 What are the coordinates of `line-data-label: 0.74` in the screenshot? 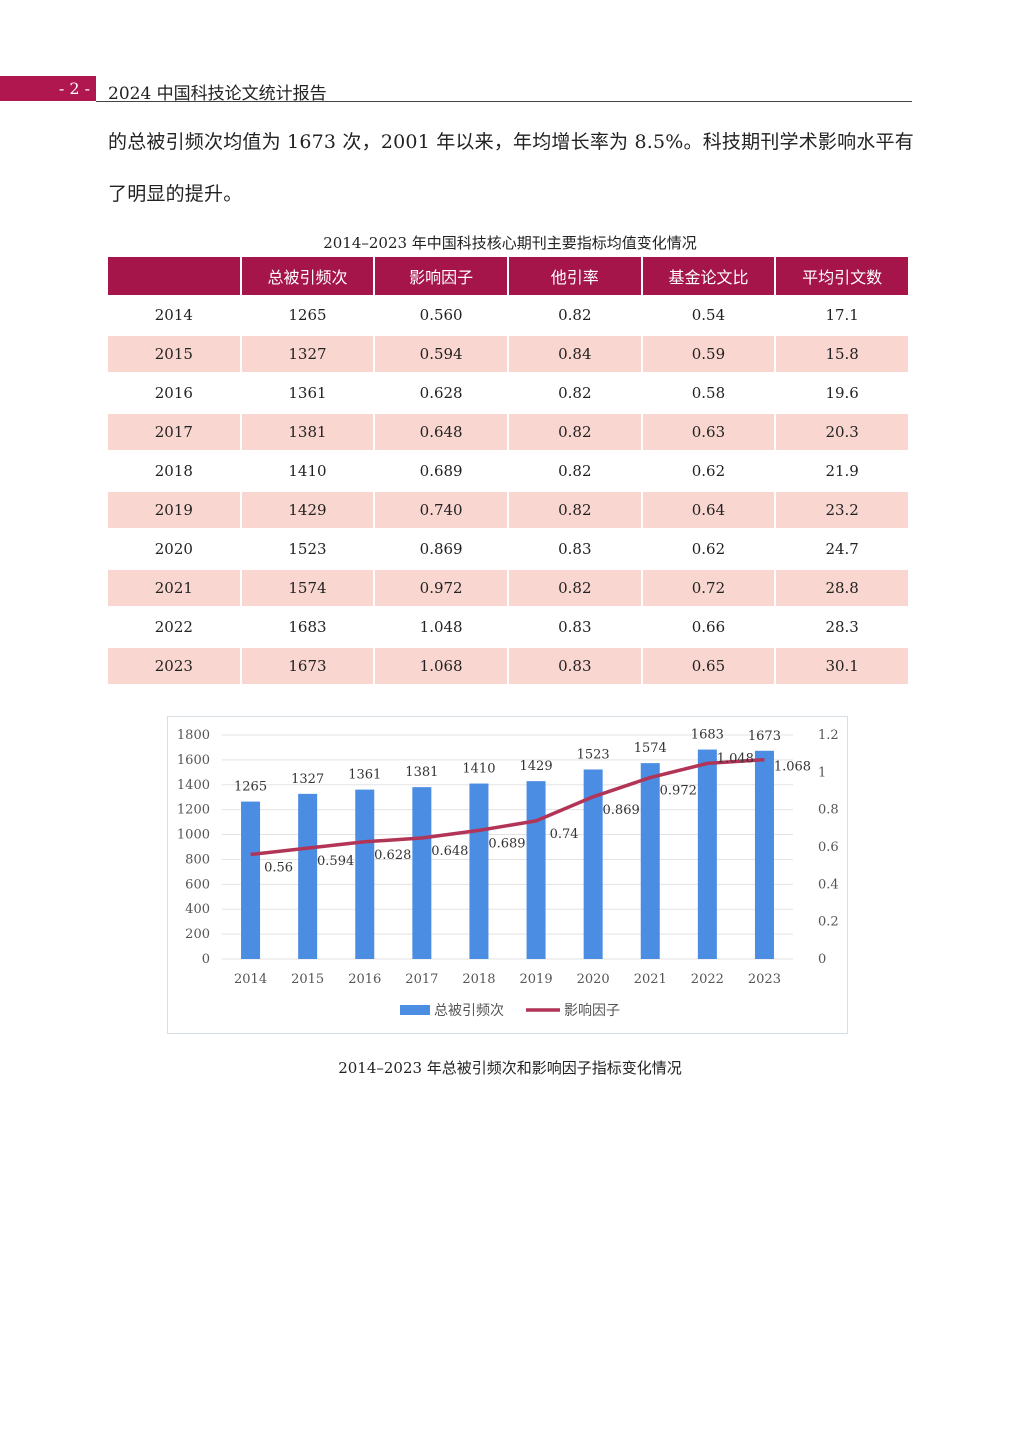 It's located at (564, 834).